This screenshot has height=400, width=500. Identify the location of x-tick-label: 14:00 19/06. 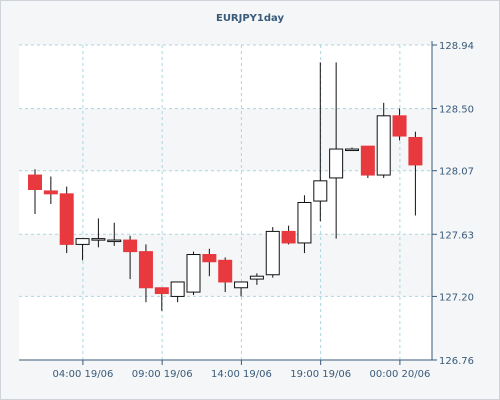
(241, 374).